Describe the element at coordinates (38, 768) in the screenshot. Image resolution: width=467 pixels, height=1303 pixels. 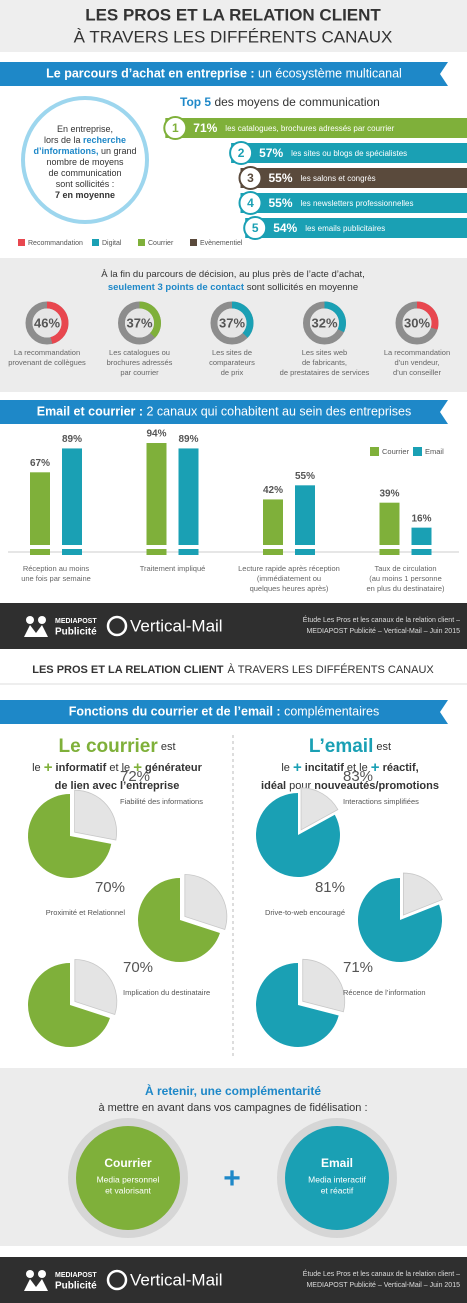
I see `text-segment: le` at that location.